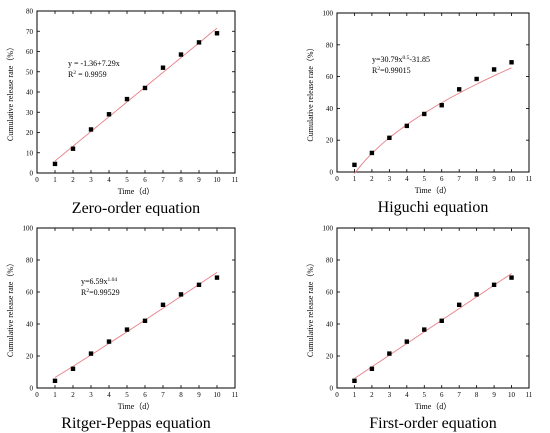 The image size is (550, 433). Describe the element at coordinates (30, 32) in the screenshot. I see `y-tick-label: 70` at that location.